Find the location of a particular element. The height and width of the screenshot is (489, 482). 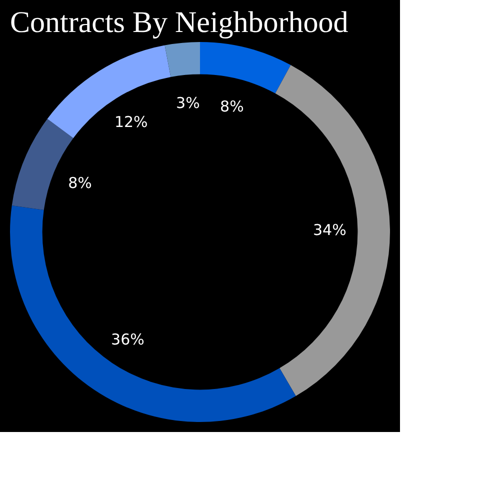

data-label: 12% is located at coordinates (131, 122).